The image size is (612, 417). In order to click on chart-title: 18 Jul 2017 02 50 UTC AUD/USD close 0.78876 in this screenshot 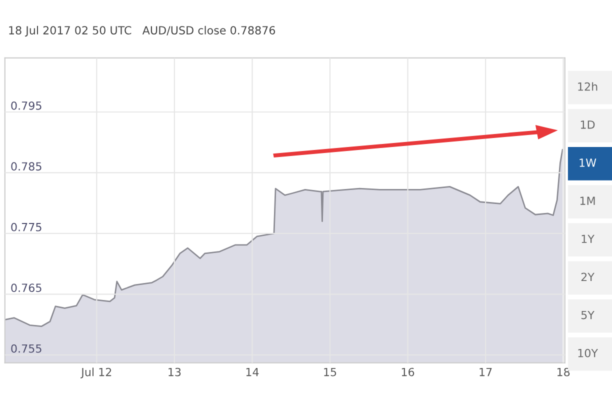, I will do `click(142, 31)`.